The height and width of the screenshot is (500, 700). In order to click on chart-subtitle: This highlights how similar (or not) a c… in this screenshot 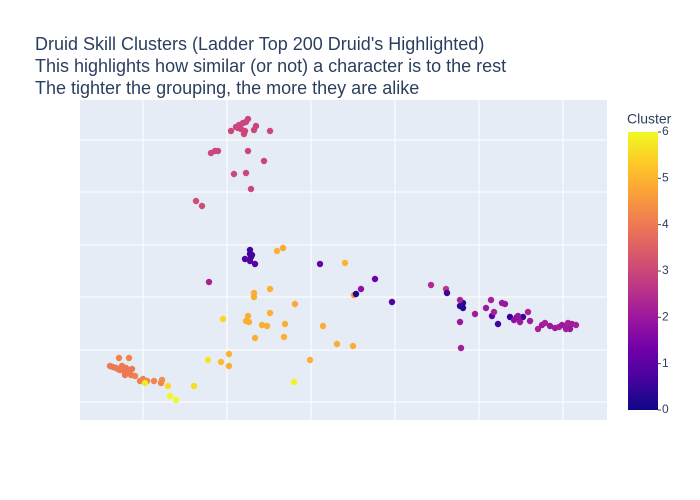, I will do `click(270, 66)`.